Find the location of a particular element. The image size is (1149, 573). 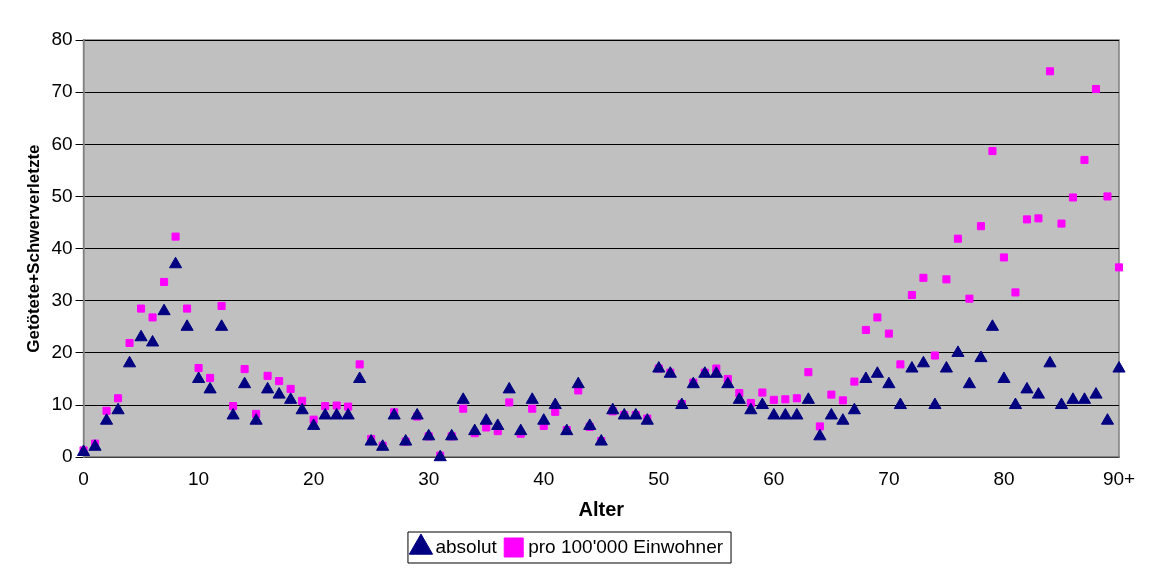

x-tick-label: 20 is located at coordinates (314, 478).